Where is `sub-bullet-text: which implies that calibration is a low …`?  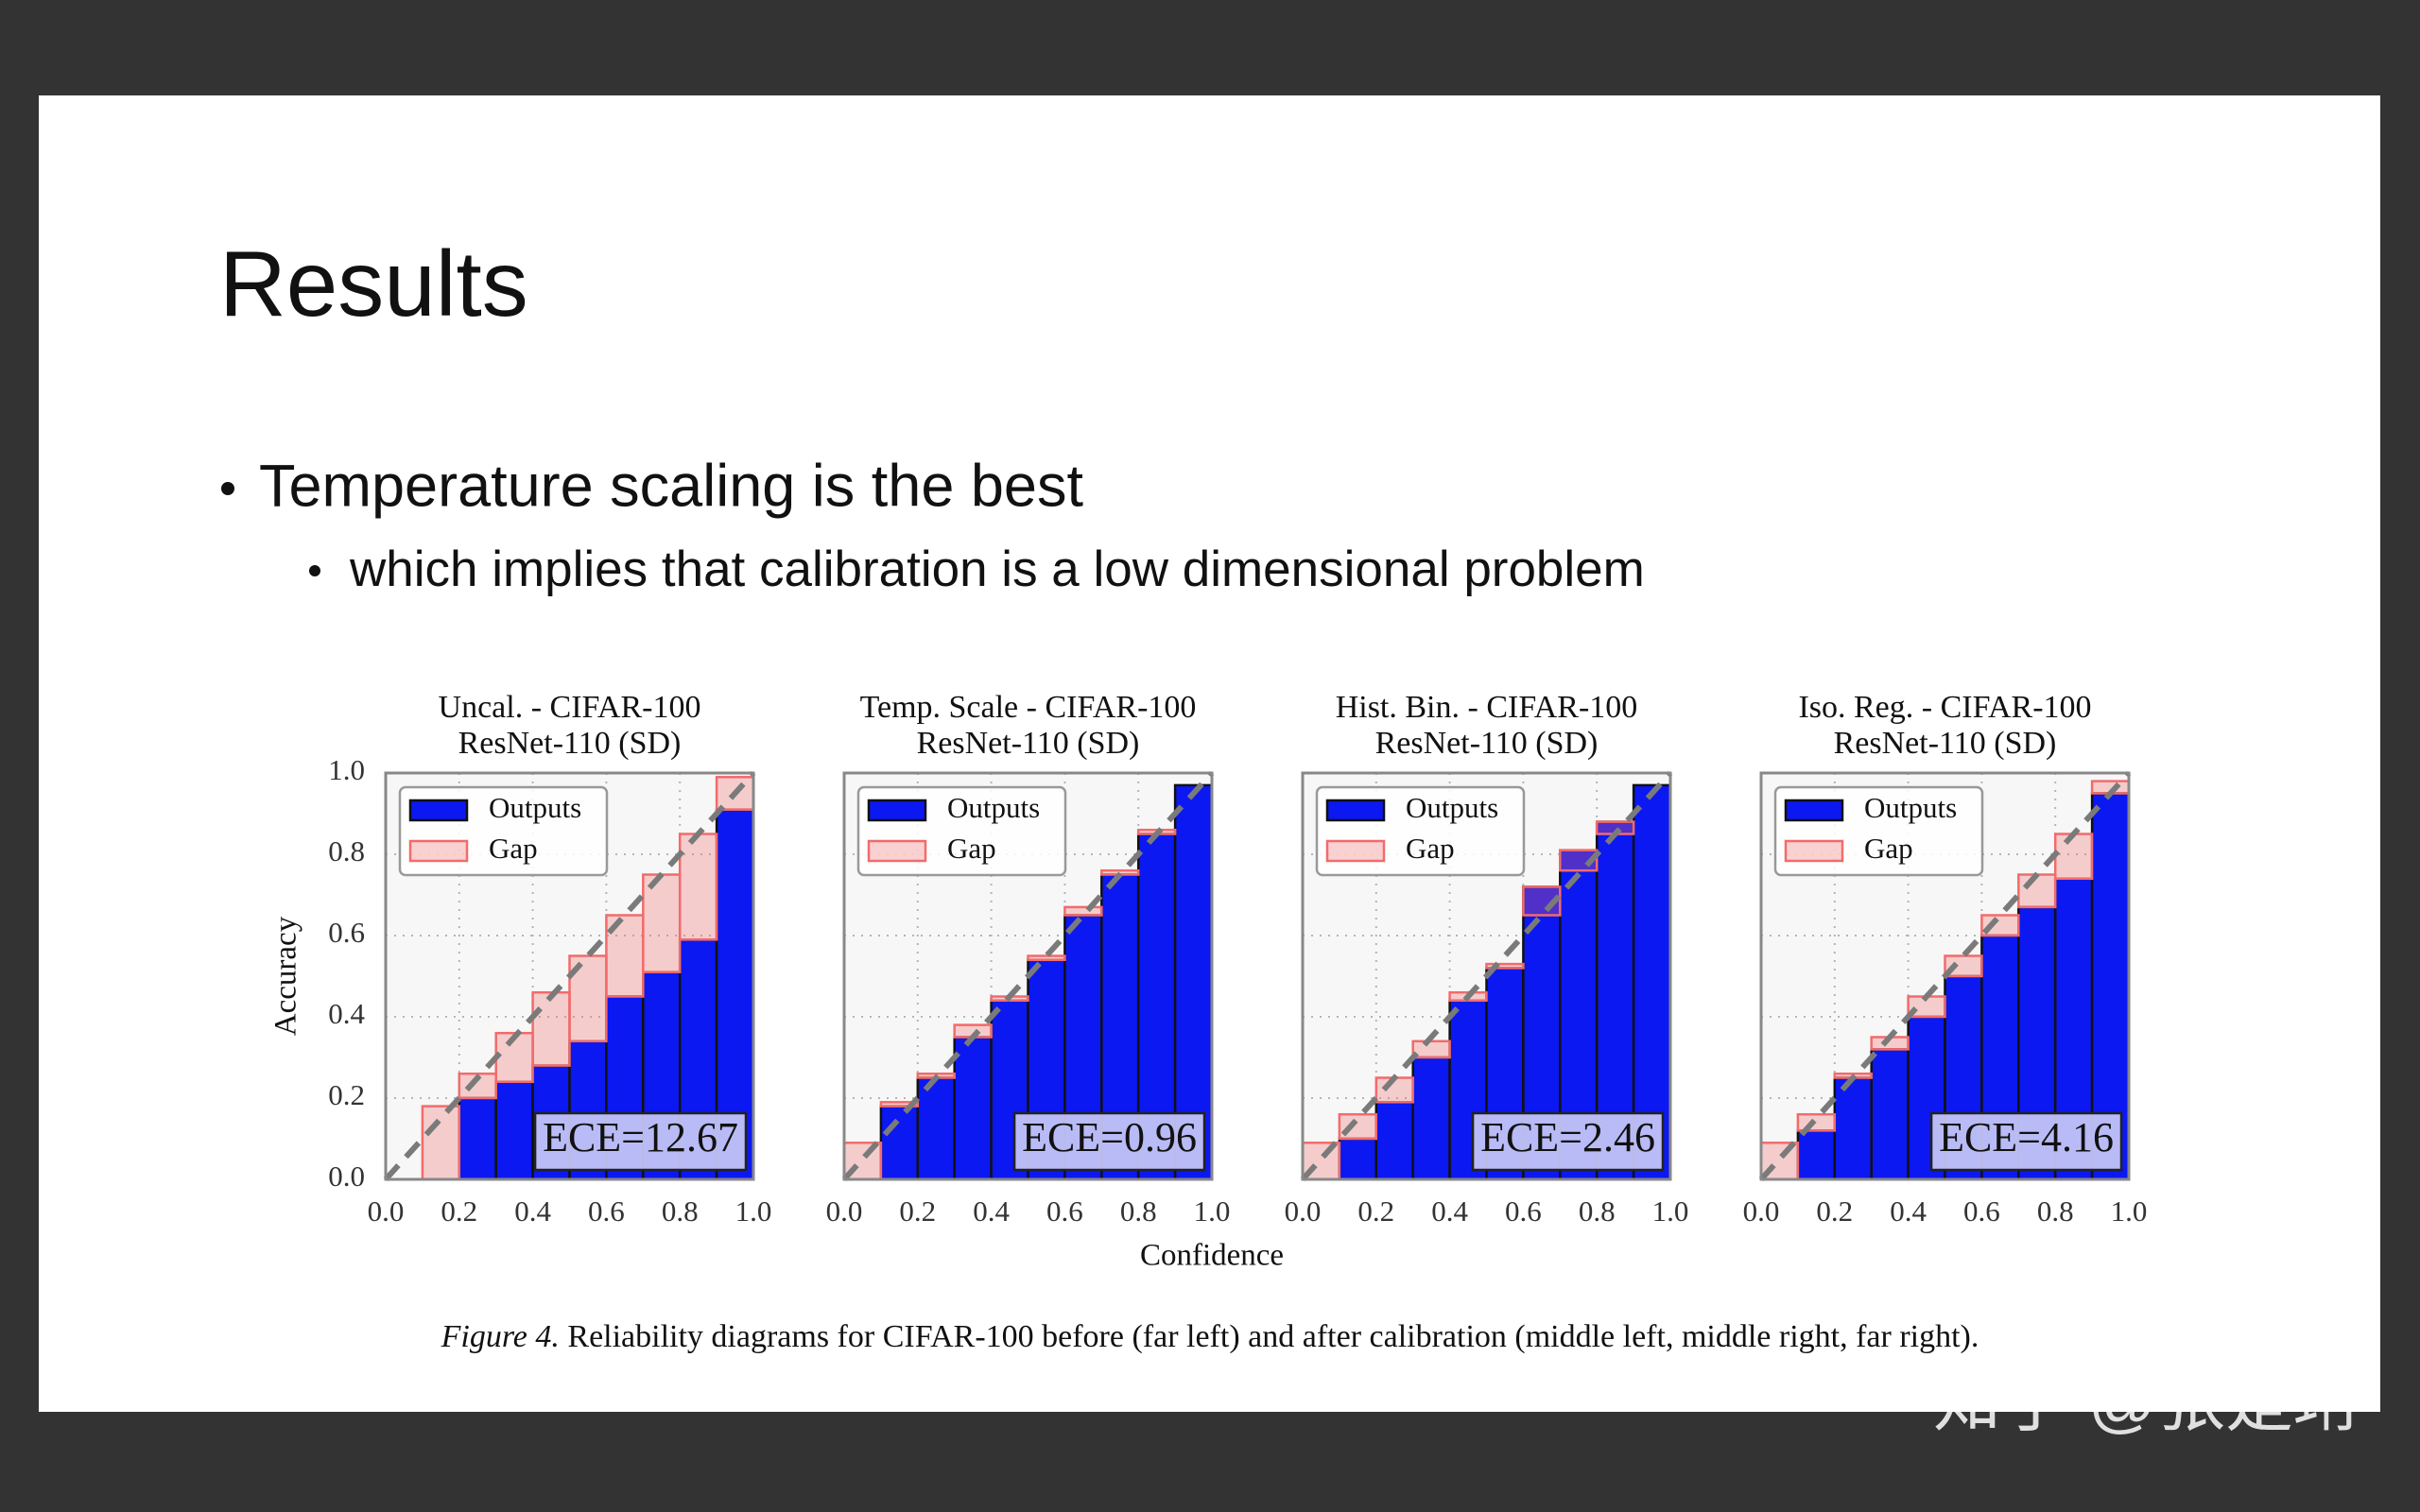 sub-bullet-text: which implies that calibration is a low … is located at coordinates (997, 569).